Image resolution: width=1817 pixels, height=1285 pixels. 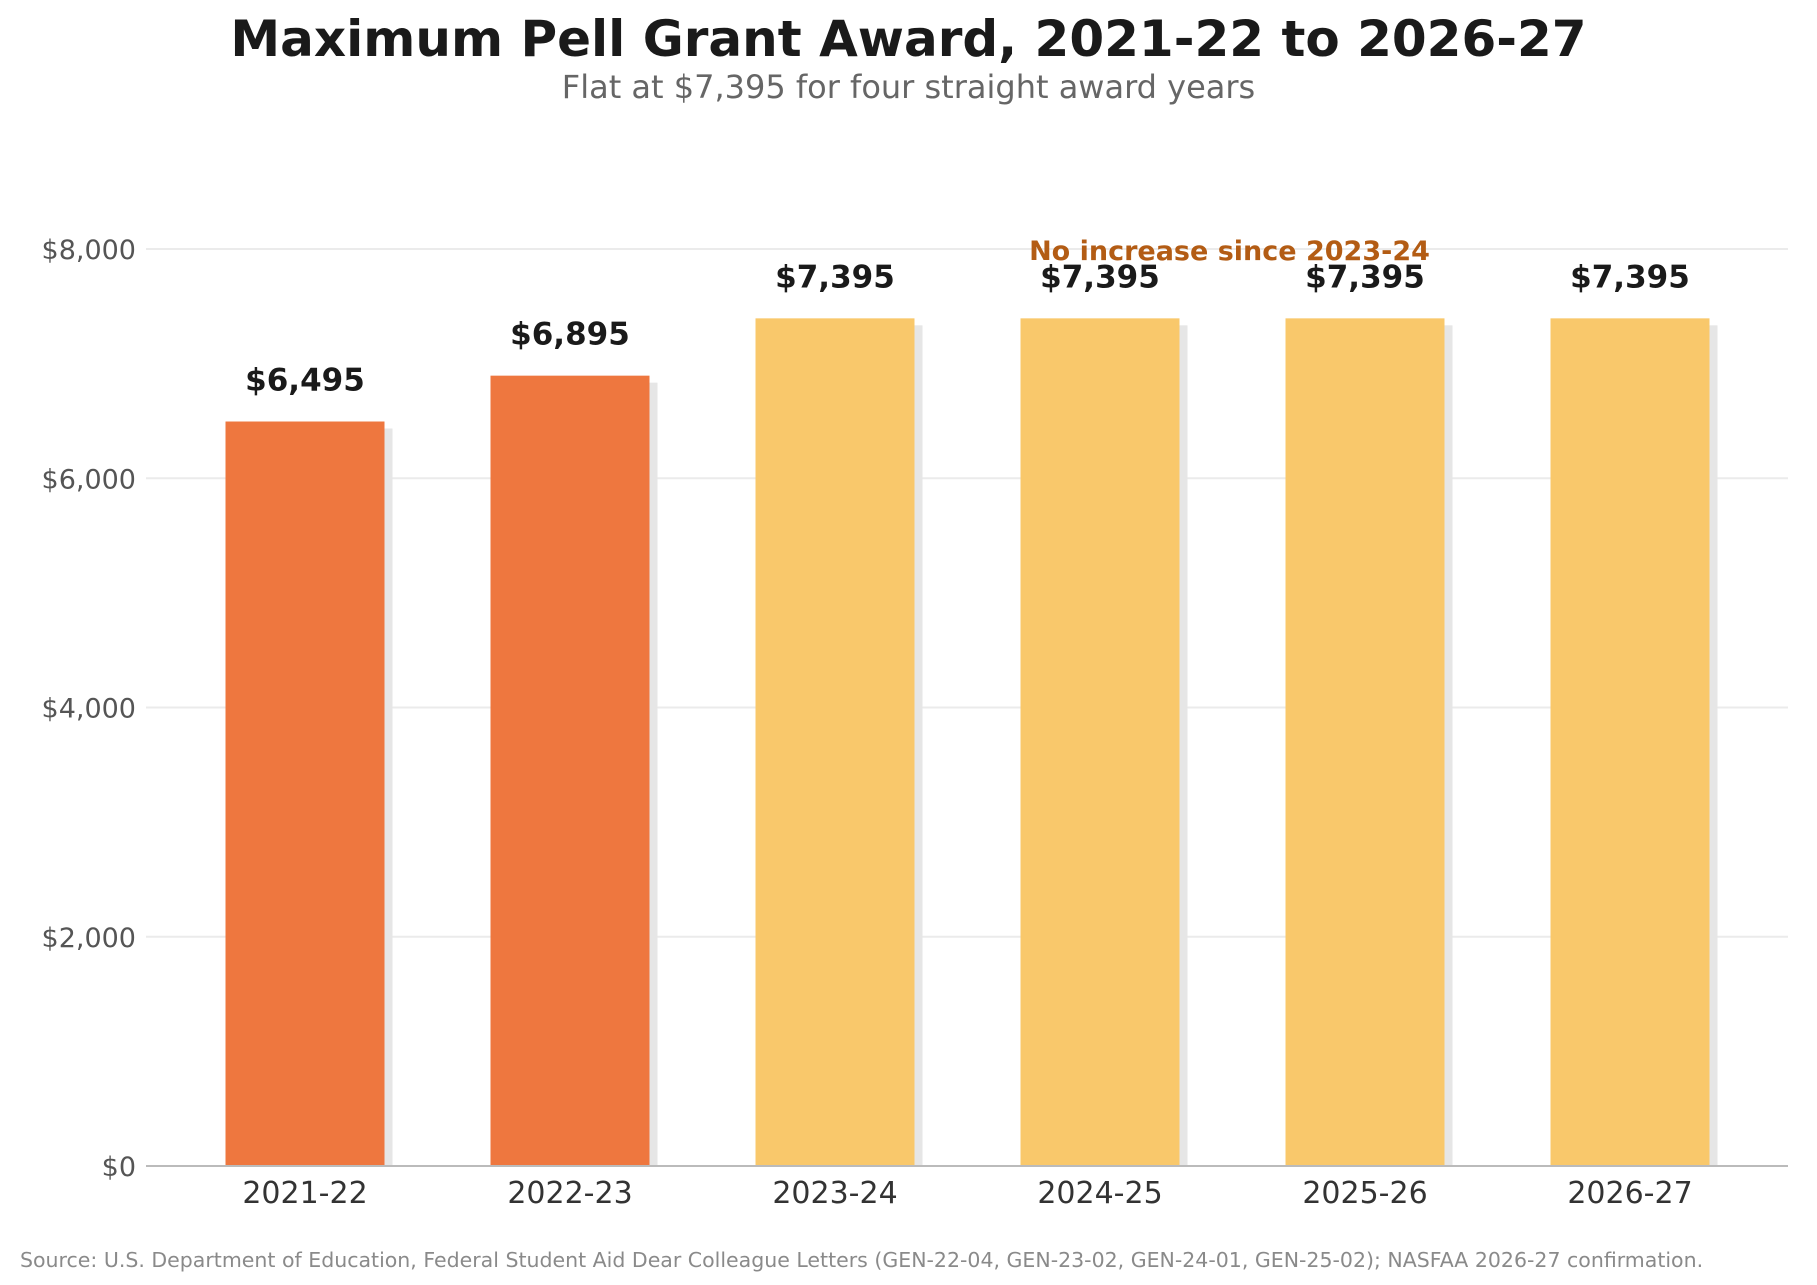 What do you see at coordinates (834, 1193) in the screenshot?
I see `x-tick-label: 2023-24` at bounding box center [834, 1193].